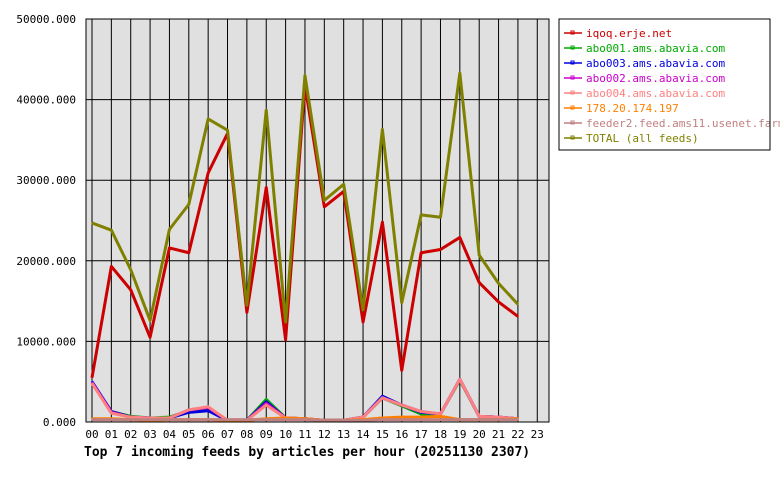 The image size is (780, 484). What do you see at coordinates (149, 434) in the screenshot?
I see `x-tick-label: 03` at bounding box center [149, 434].